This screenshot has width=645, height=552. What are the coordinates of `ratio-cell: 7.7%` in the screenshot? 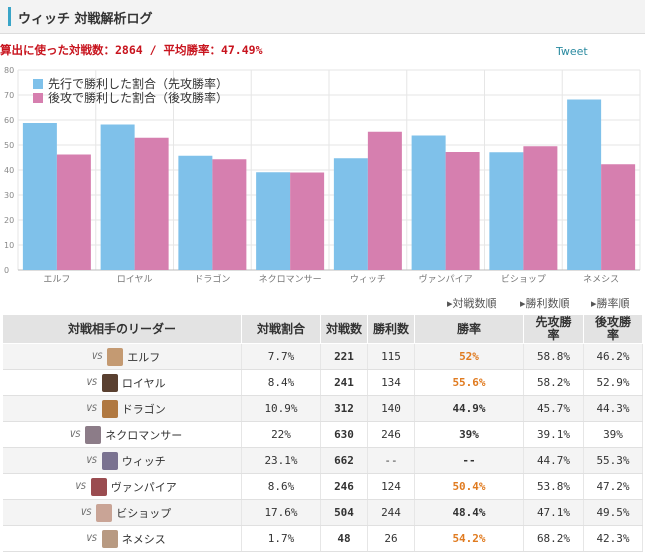 It's located at (281, 356).